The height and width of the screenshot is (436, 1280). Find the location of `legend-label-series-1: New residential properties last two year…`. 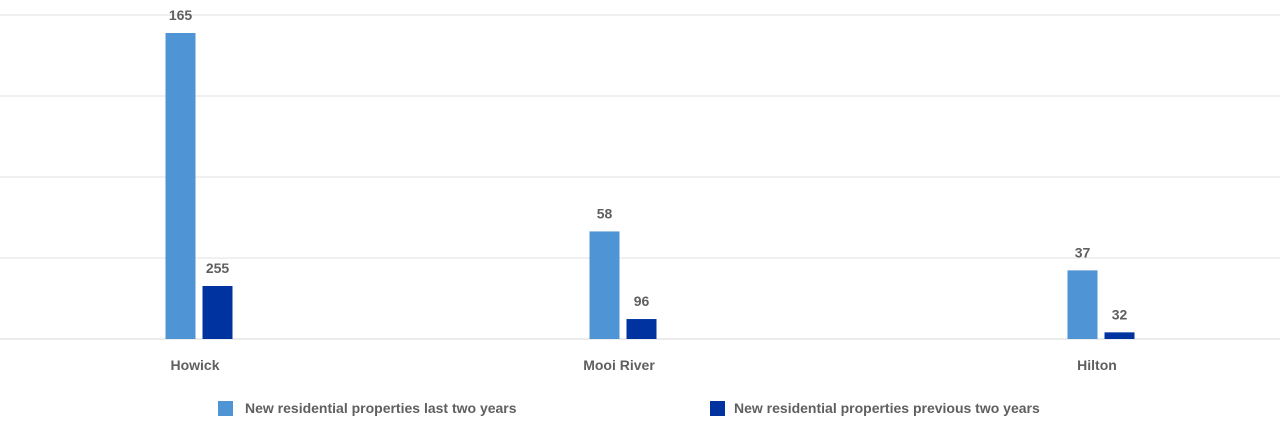

legend-label-series-1: New residential properties last two year… is located at coordinates (381, 408).